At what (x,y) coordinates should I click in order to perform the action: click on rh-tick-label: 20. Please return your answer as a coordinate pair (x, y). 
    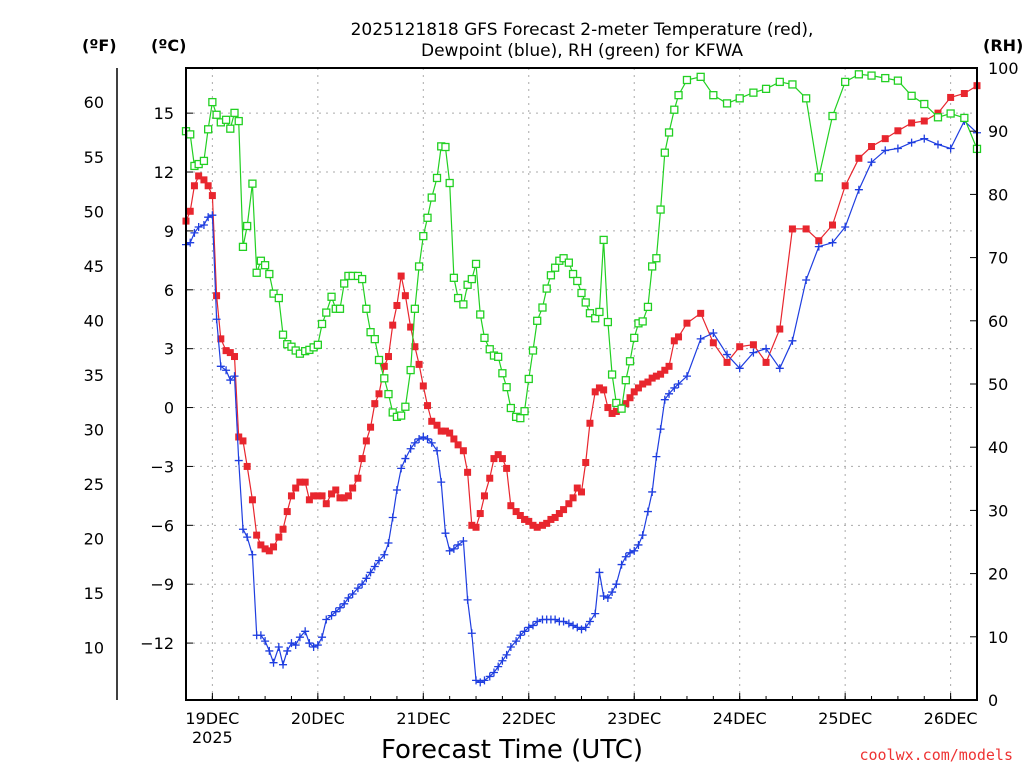
    Looking at the image, I should click on (998, 574).